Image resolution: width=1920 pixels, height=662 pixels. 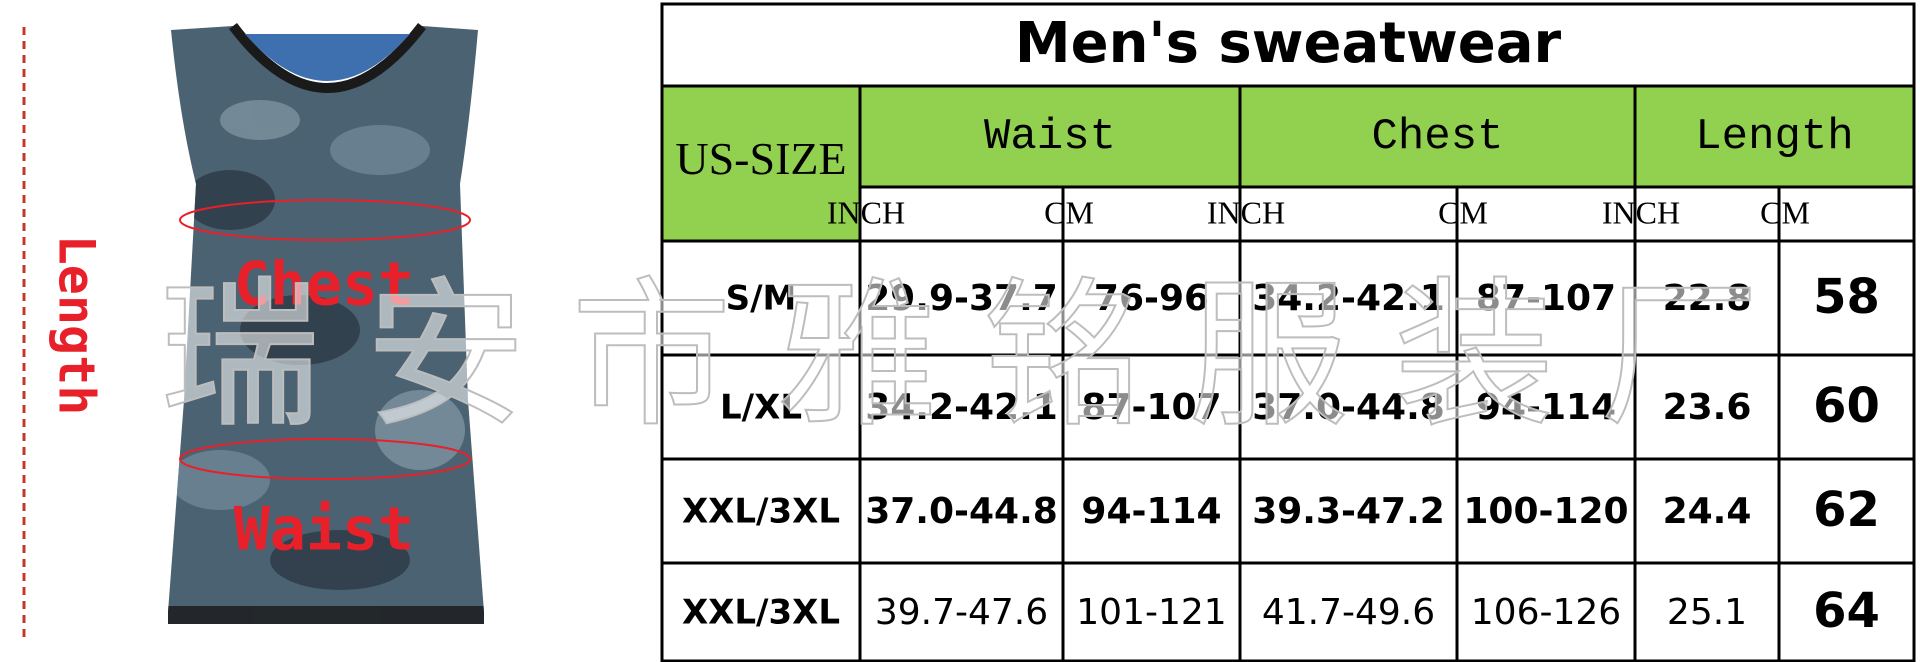 I want to click on value-cell: 101-121, so click(x=1151, y=612).